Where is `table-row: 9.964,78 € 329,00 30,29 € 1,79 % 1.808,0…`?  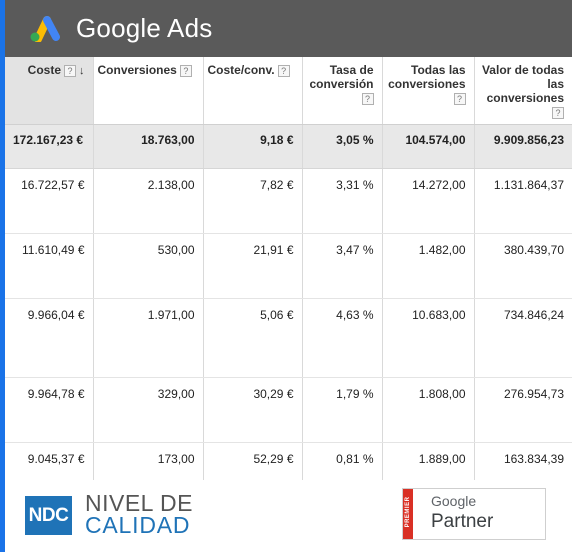
table-row: 9.964,78 € 329,00 30,29 € 1,79 % 1.808,0… is located at coordinates (288, 410).